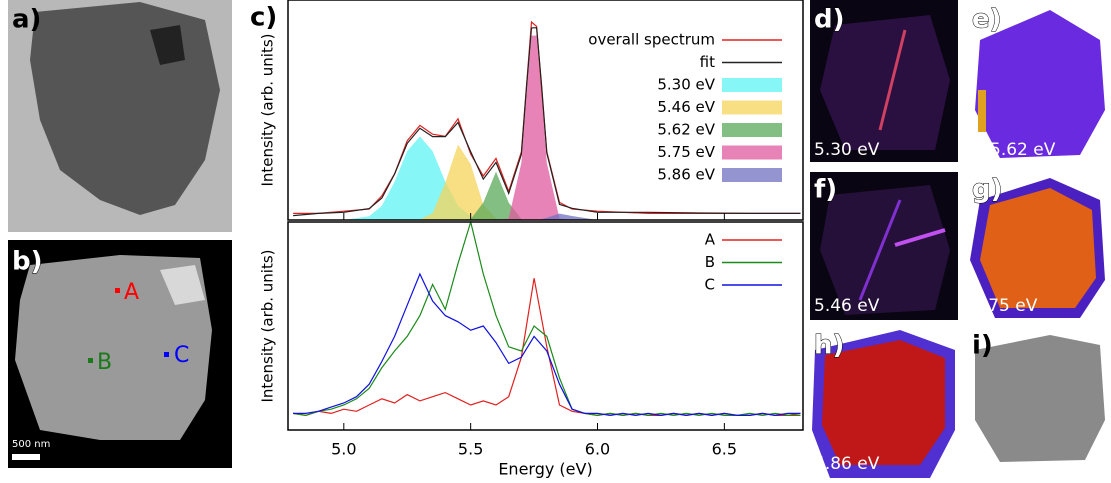  Describe the element at coordinates (26, 20) in the screenshot. I see `panel-label: a)` at that location.